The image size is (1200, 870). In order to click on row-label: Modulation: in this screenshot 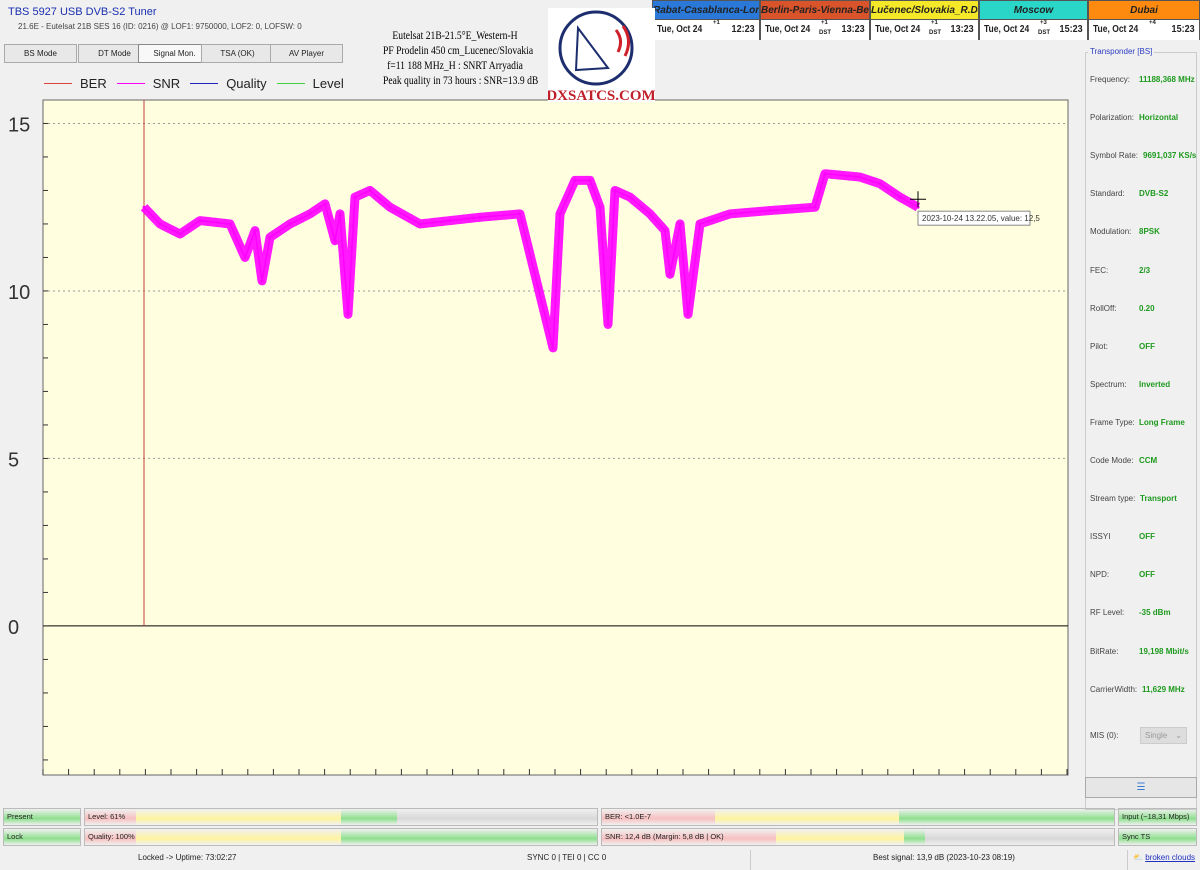, I will do `click(1111, 232)`.